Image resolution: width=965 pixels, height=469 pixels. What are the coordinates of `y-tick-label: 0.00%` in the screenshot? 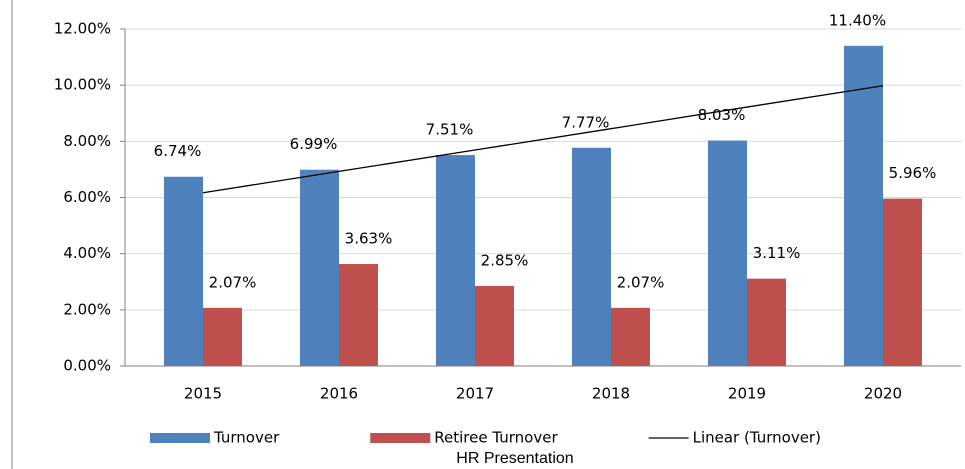 It's located at (87, 366).